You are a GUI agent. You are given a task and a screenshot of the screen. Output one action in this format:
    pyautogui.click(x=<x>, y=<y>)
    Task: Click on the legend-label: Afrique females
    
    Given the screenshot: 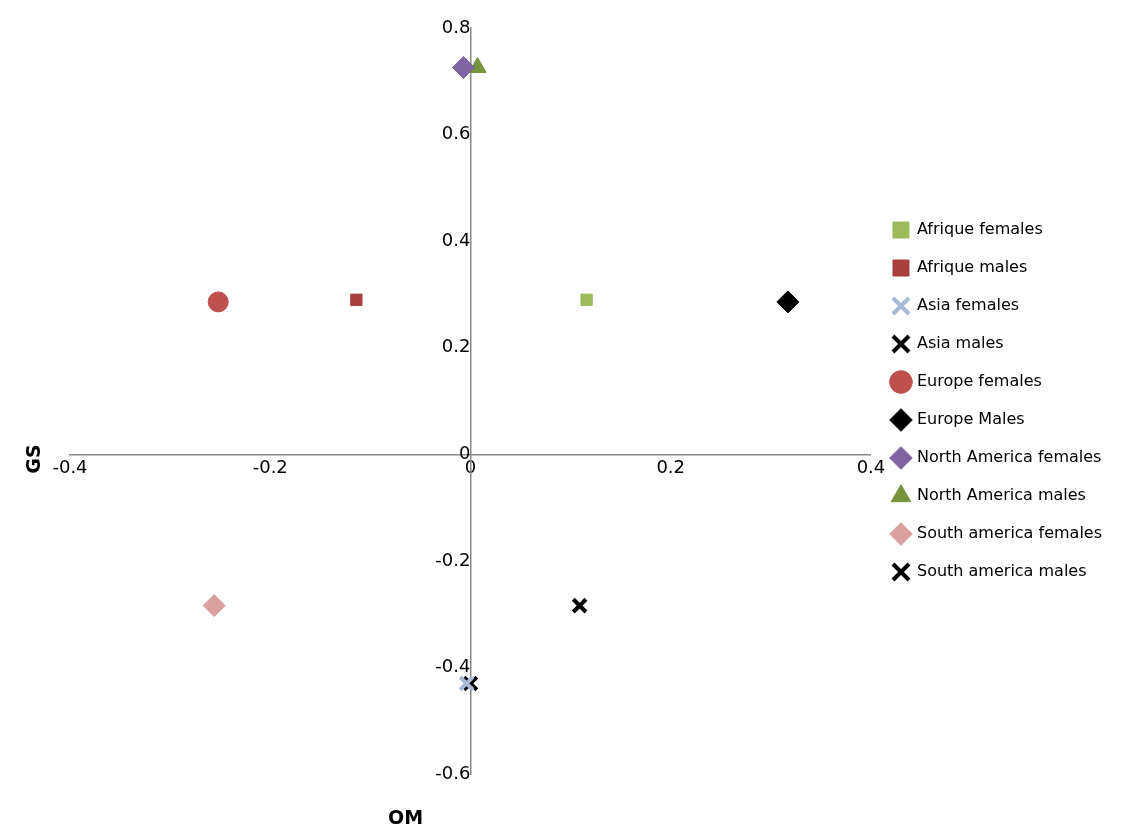 What is the action you would take?
    pyautogui.click(x=979, y=229)
    